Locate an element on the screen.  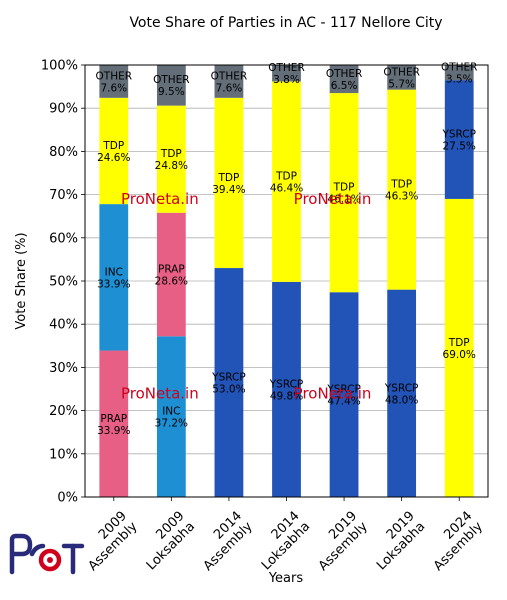
segment-value-label: 39.4% is located at coordinates (228, 190).